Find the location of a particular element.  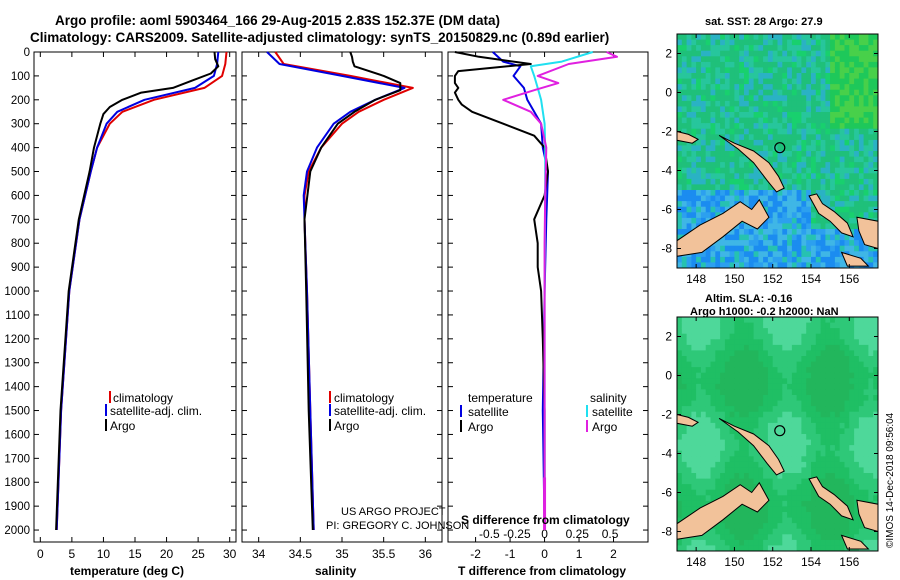

x-tick-label: 10 is located at coordinates (104, 554).